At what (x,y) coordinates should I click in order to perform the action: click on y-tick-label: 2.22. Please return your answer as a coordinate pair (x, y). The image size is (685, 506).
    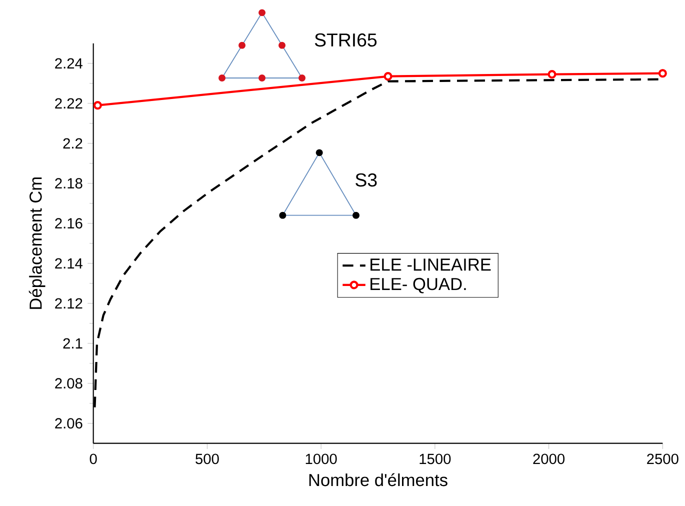
    Looking at the image, I should click on (68, 103).